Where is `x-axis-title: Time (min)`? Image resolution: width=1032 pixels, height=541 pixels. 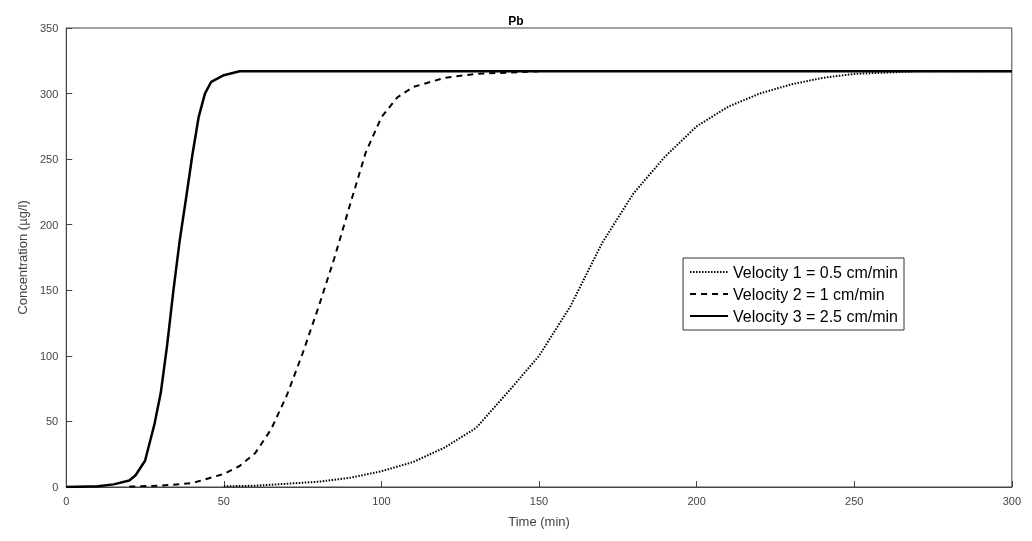
x-axis-title: Time (min) is located at coordinates (539, 521).